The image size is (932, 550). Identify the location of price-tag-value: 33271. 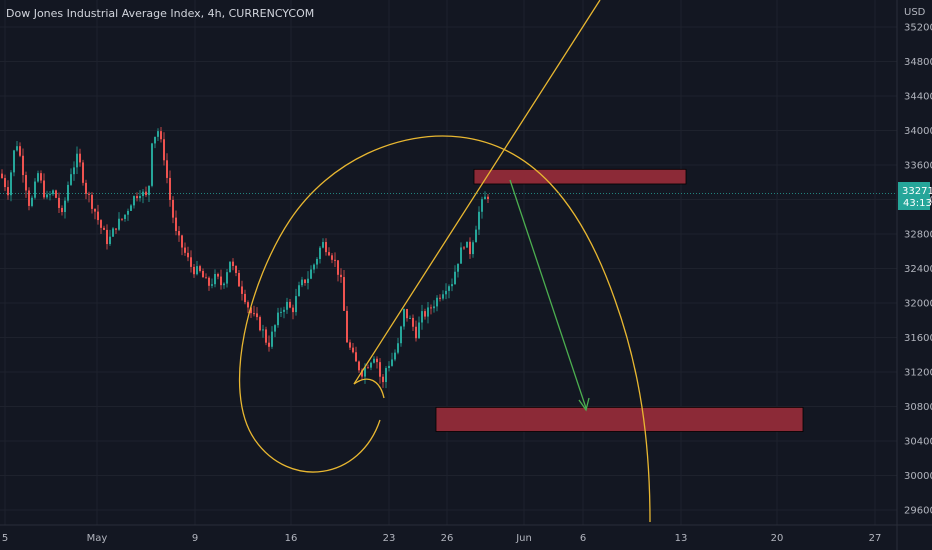
(917, 191).